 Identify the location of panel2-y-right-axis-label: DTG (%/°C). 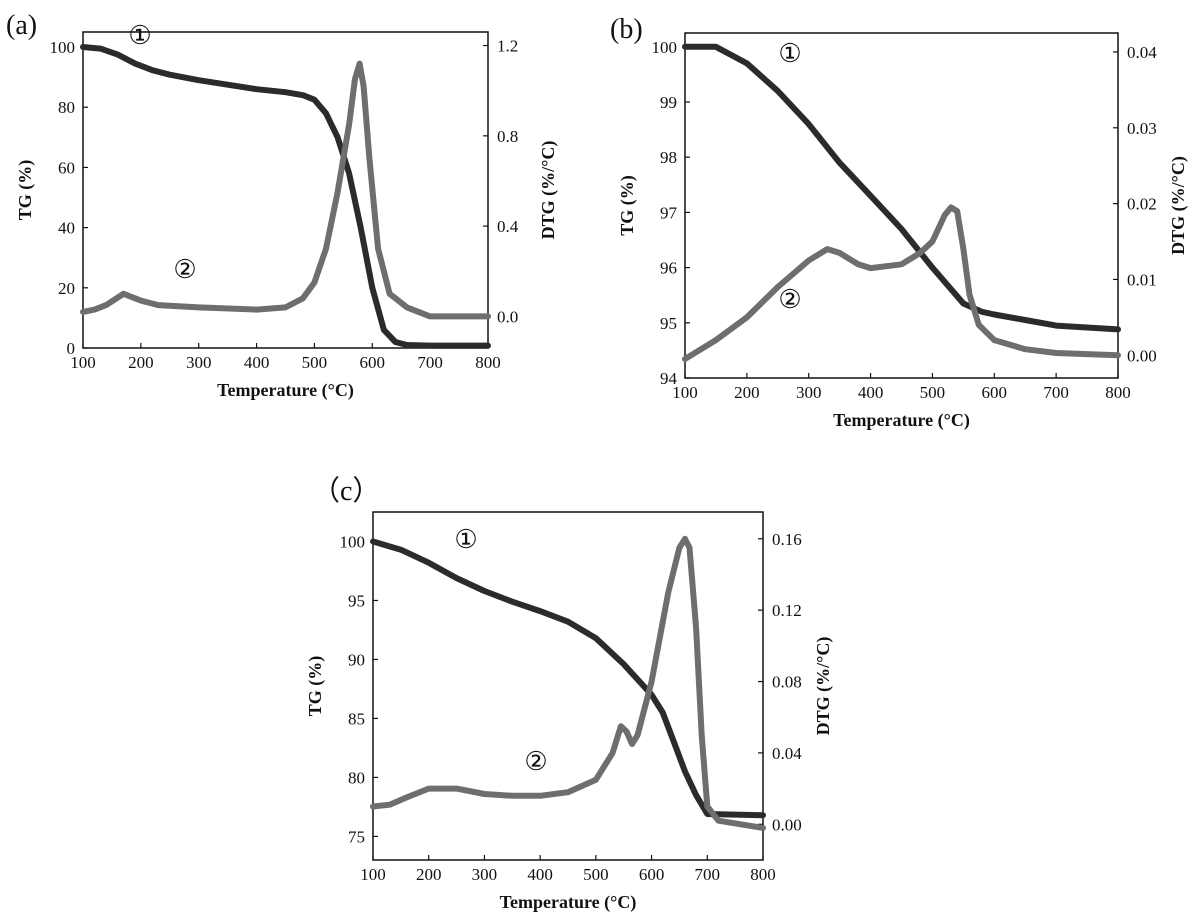
(1178, 205).